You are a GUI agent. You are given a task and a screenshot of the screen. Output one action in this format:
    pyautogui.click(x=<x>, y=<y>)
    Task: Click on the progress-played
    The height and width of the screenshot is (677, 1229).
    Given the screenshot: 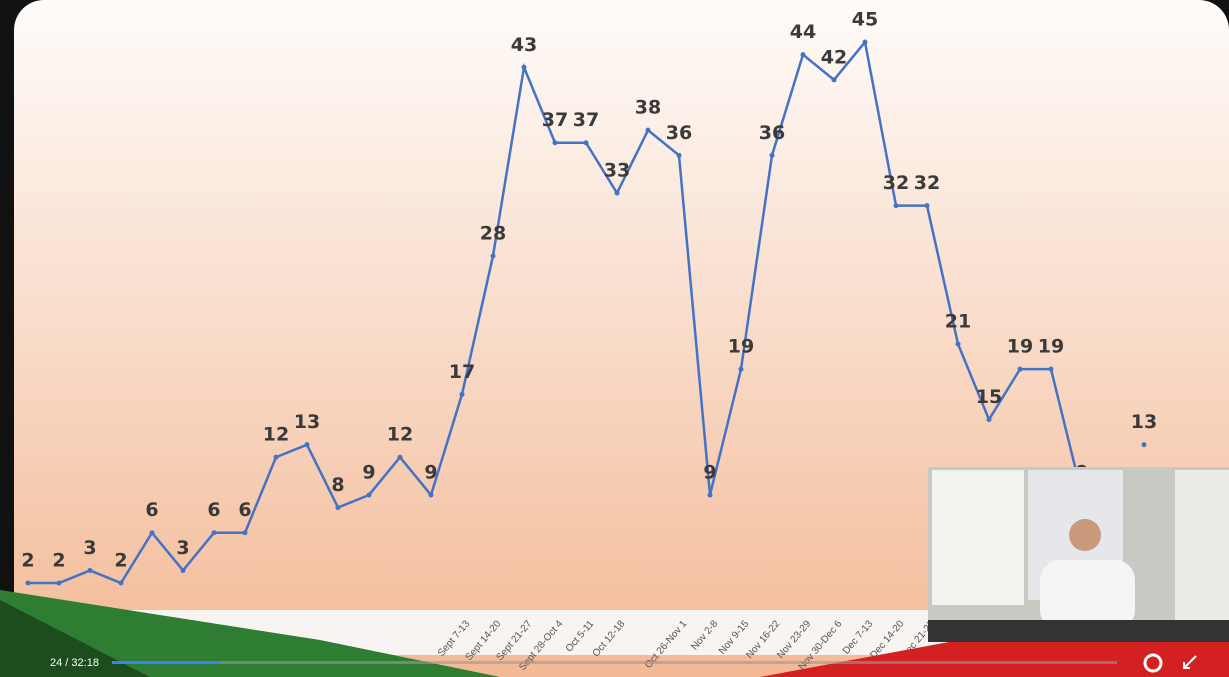 What is the action you would take?
    pyautogui.click(x=166, y=662)
    